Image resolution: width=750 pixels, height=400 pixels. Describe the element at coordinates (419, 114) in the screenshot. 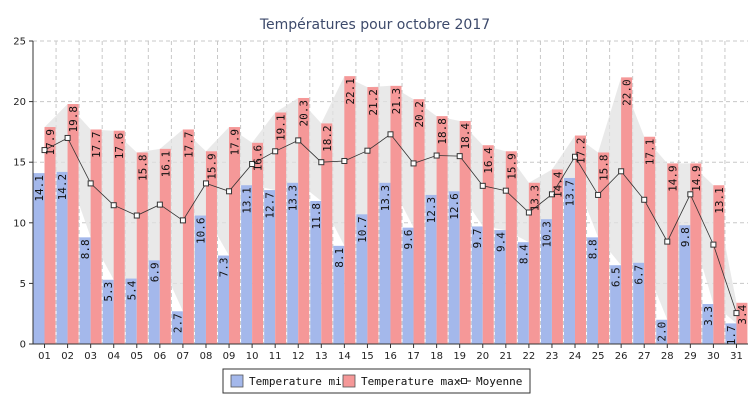

I see `value-label-max: 20.2` at that location.